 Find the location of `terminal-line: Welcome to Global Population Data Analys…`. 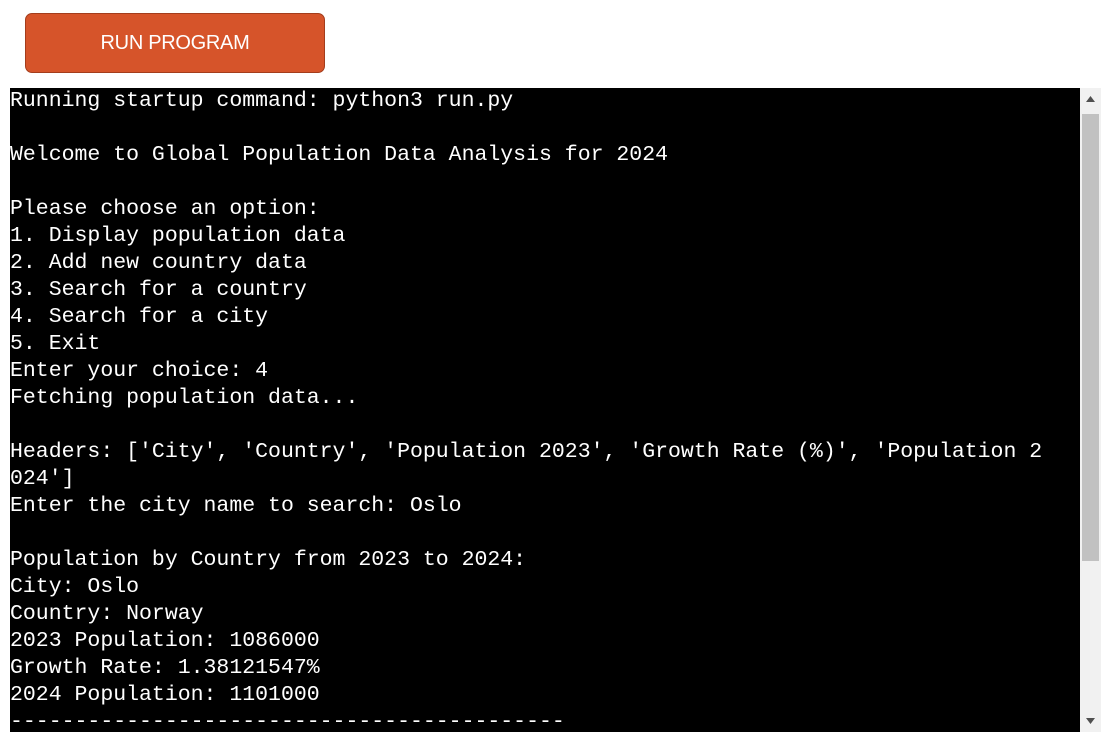

terminal-line: Welcome to Global Population Data Analys… is located at coordinates (339, 155).